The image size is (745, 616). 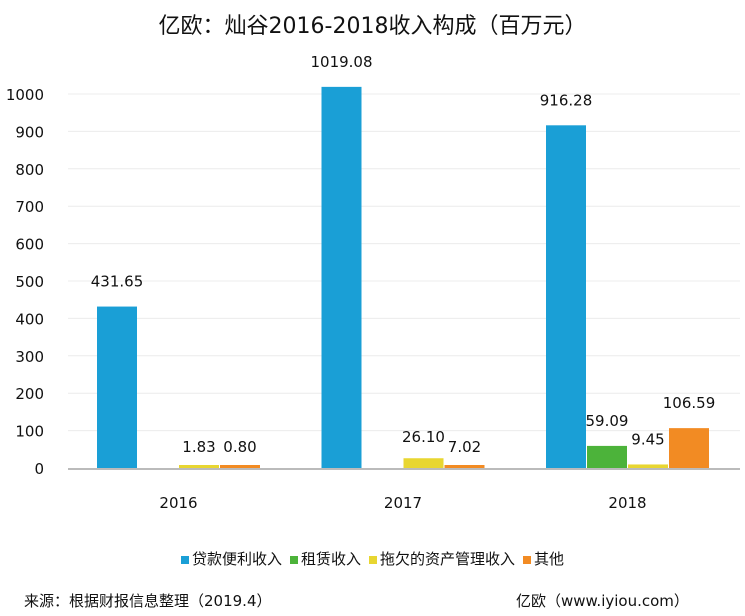 What do you see at coordinates (239, 447) in the screenshot?
I see `data-label: 0.80` at bounding box center [239, 447].